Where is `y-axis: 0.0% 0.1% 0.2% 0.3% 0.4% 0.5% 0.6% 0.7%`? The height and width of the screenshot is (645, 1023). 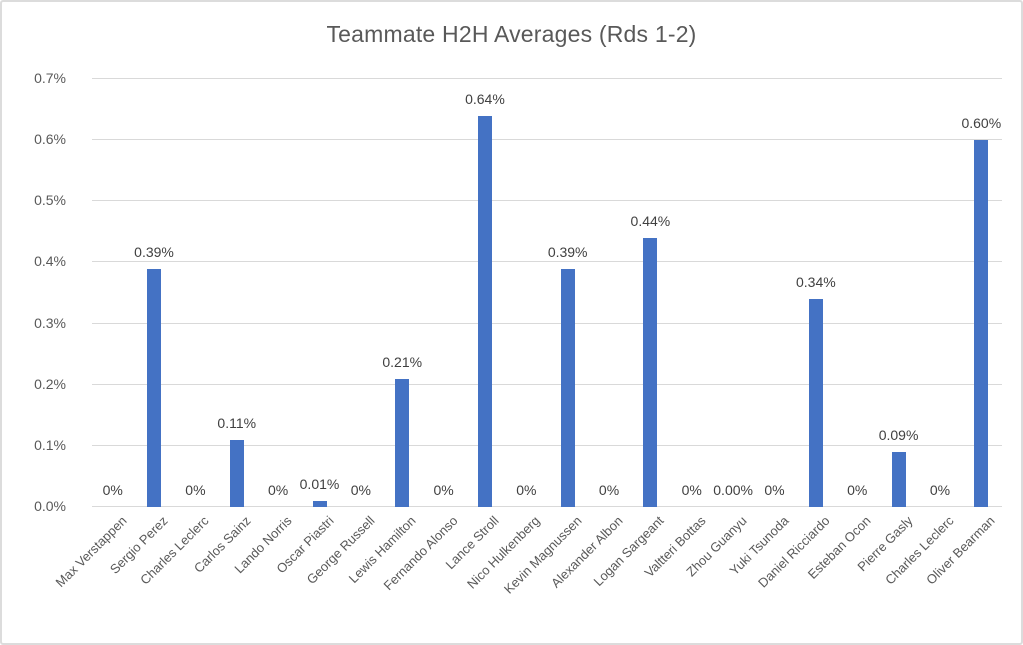 y-axis: 0.0% 0.1% 0.2% 0.3% 0.4% 0.5% 0.6% 0.7% is located at coordinates (47, 323).